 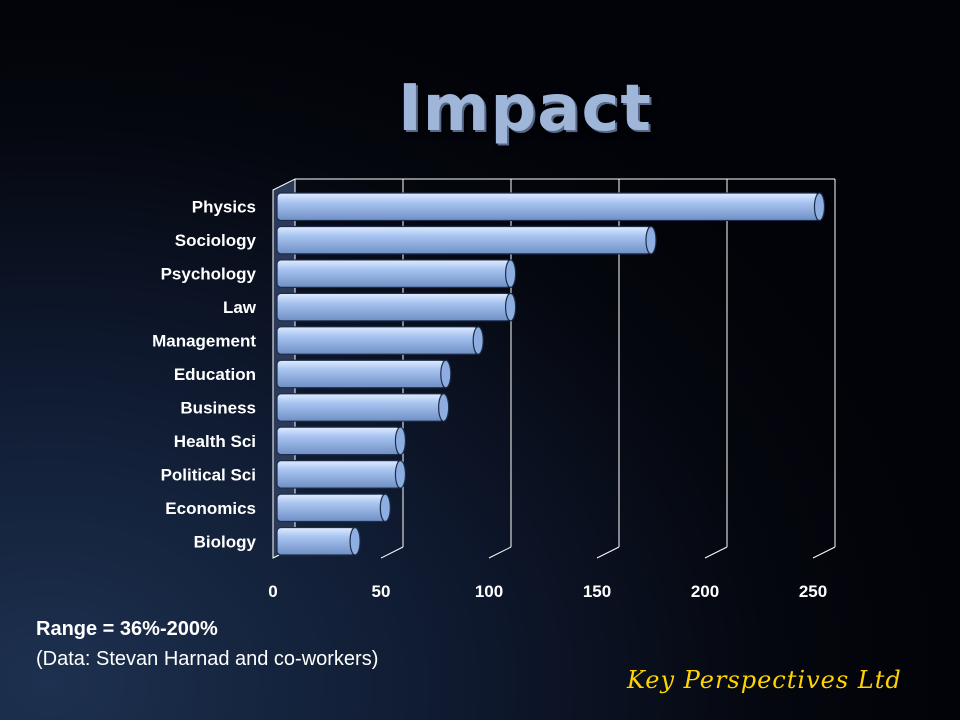 I want to click on category-label: Business, so click(x=218, y=407).